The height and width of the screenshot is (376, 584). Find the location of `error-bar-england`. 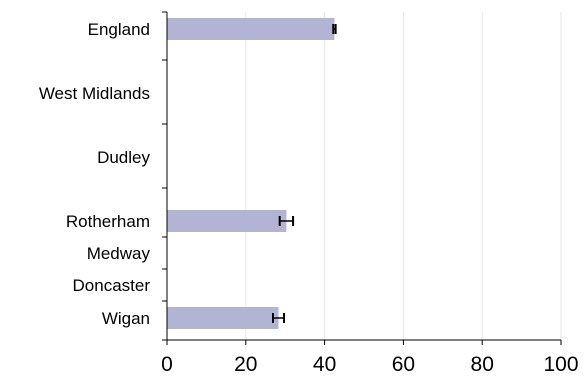

error-bar-england is located at coordinates (334, 29).